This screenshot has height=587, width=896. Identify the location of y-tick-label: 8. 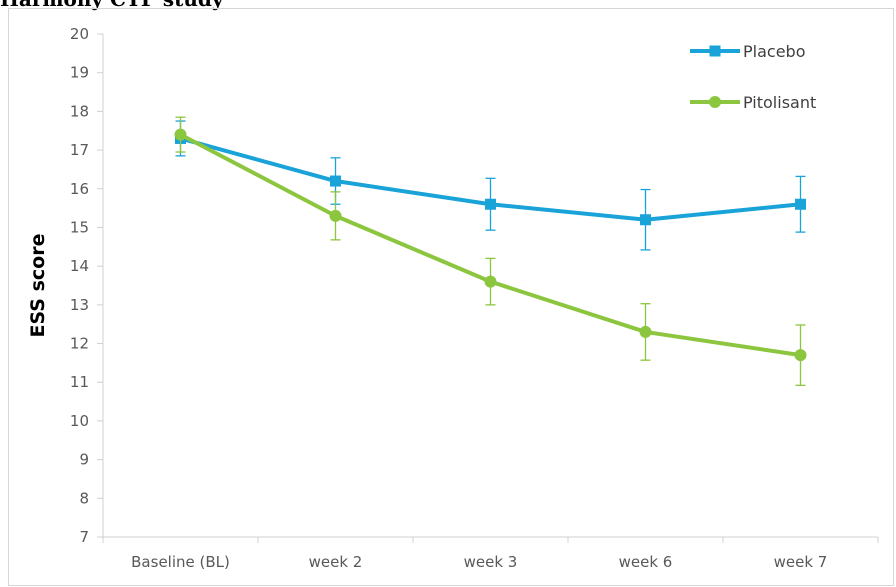
(84, 498).